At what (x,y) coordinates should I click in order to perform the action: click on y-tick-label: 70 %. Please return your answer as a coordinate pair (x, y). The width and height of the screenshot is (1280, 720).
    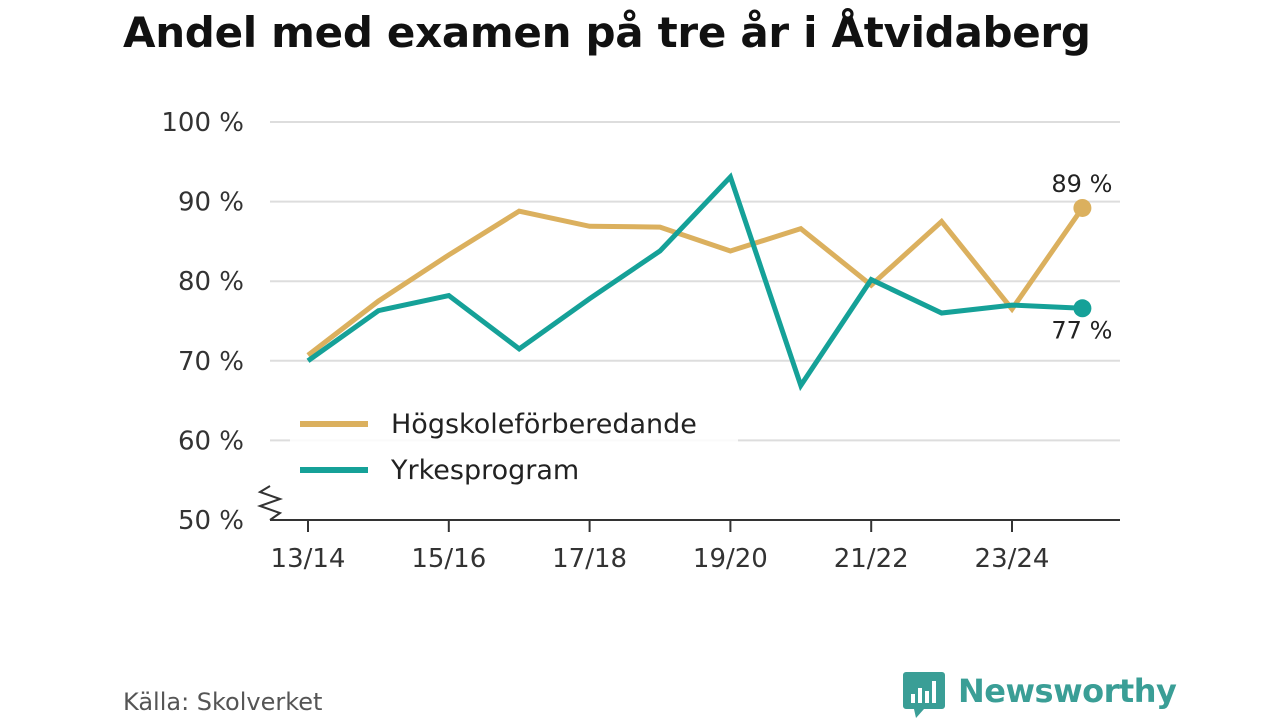
    Looking at the image, I should click on (211, 362).